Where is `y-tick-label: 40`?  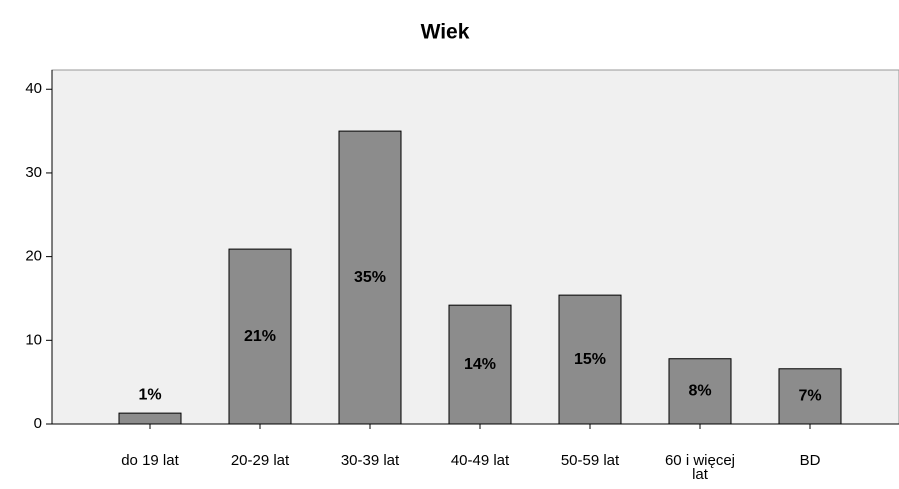 y-tick-label: 40 is located at coordinates (33, 88).